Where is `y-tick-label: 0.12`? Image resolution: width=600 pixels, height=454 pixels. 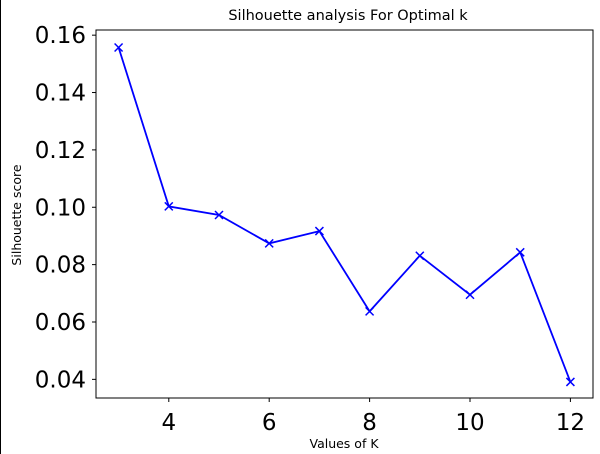
y-tick-label: 0.12 is located at coordinates (60, 151).